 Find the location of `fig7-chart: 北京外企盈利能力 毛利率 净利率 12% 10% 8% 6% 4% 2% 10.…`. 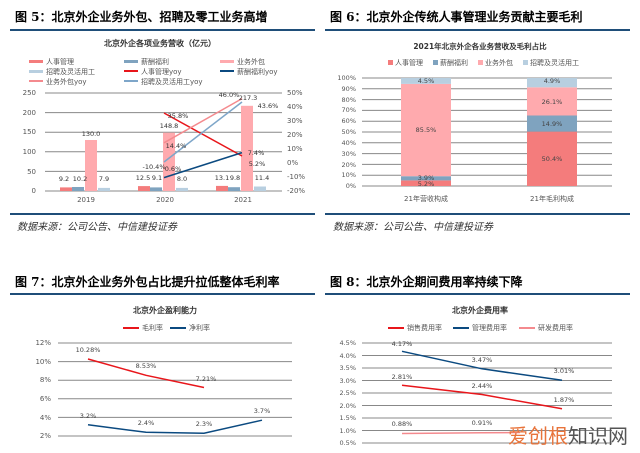

fig7-chart: 北京外企盈利能力 毛利率 净利率 12% 10% 8% 6% 4% 2% 10.… is located at coordinates (163, 372).